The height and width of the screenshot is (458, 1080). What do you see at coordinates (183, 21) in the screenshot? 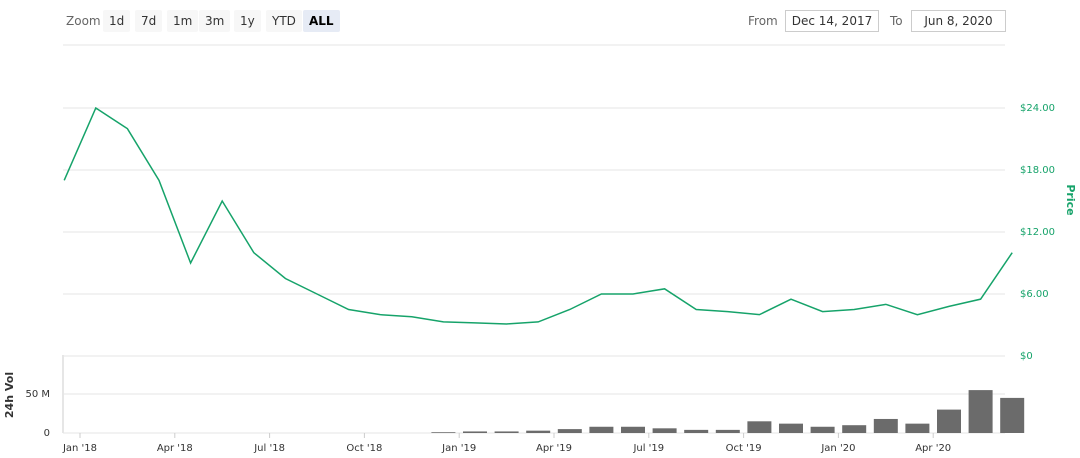
I see `zoom-button: 1m` at bounding box center [183, 21].